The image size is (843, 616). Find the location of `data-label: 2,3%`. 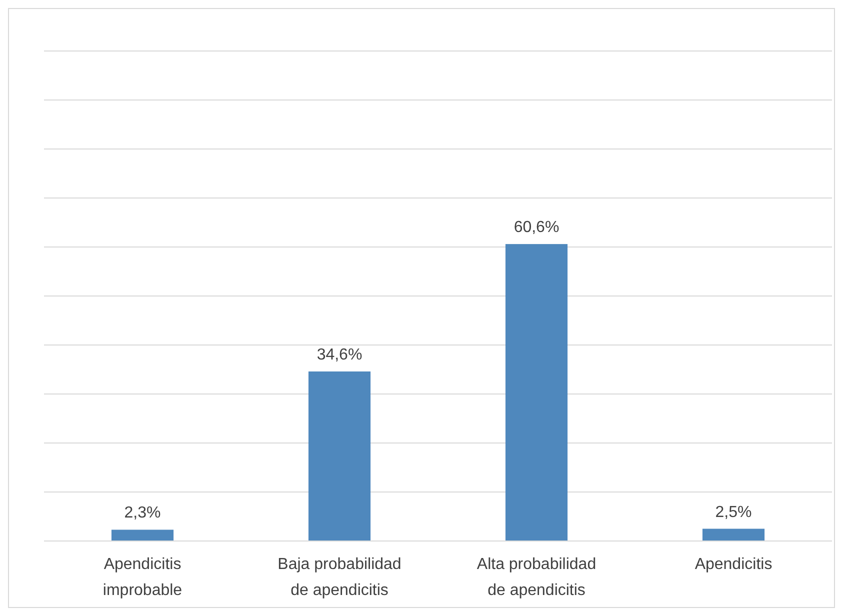

data-label: 2,3% is located at coordinates (142, 513).